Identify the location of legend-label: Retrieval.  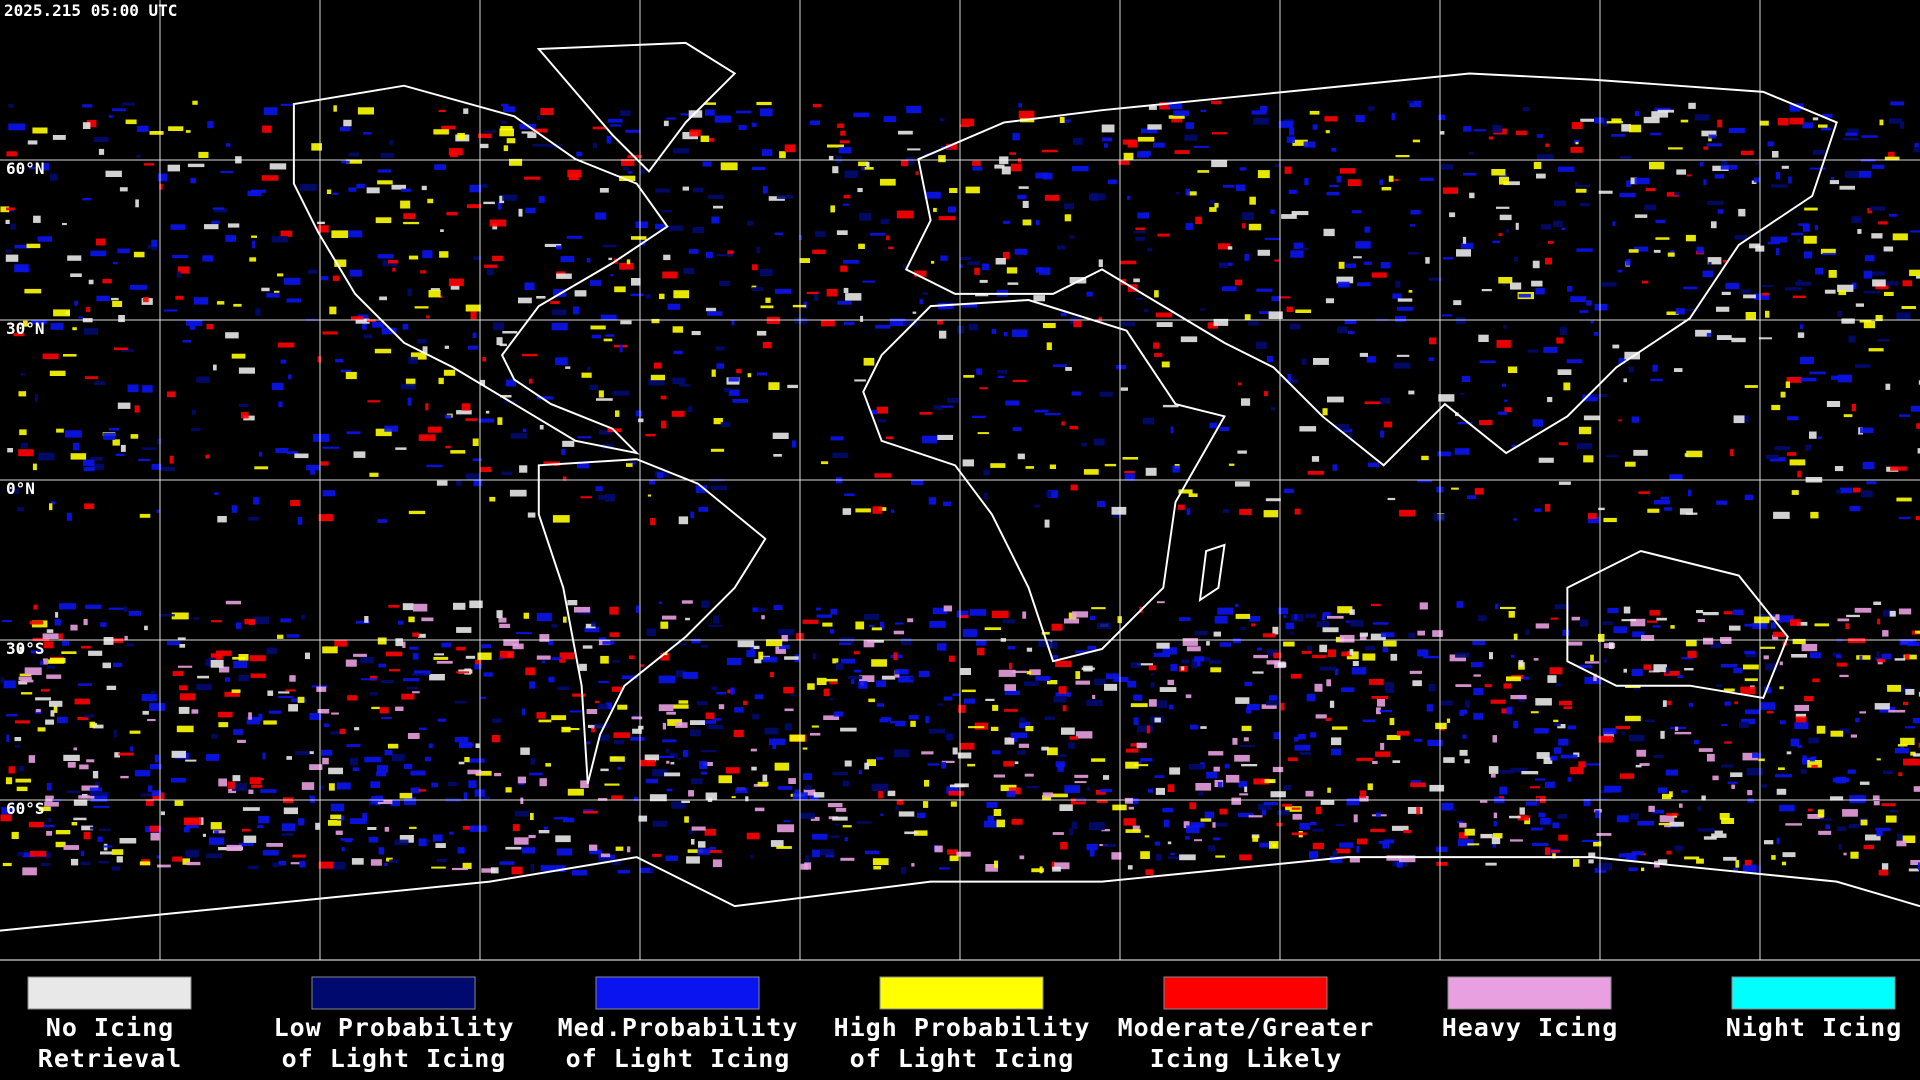
(110, 1058).